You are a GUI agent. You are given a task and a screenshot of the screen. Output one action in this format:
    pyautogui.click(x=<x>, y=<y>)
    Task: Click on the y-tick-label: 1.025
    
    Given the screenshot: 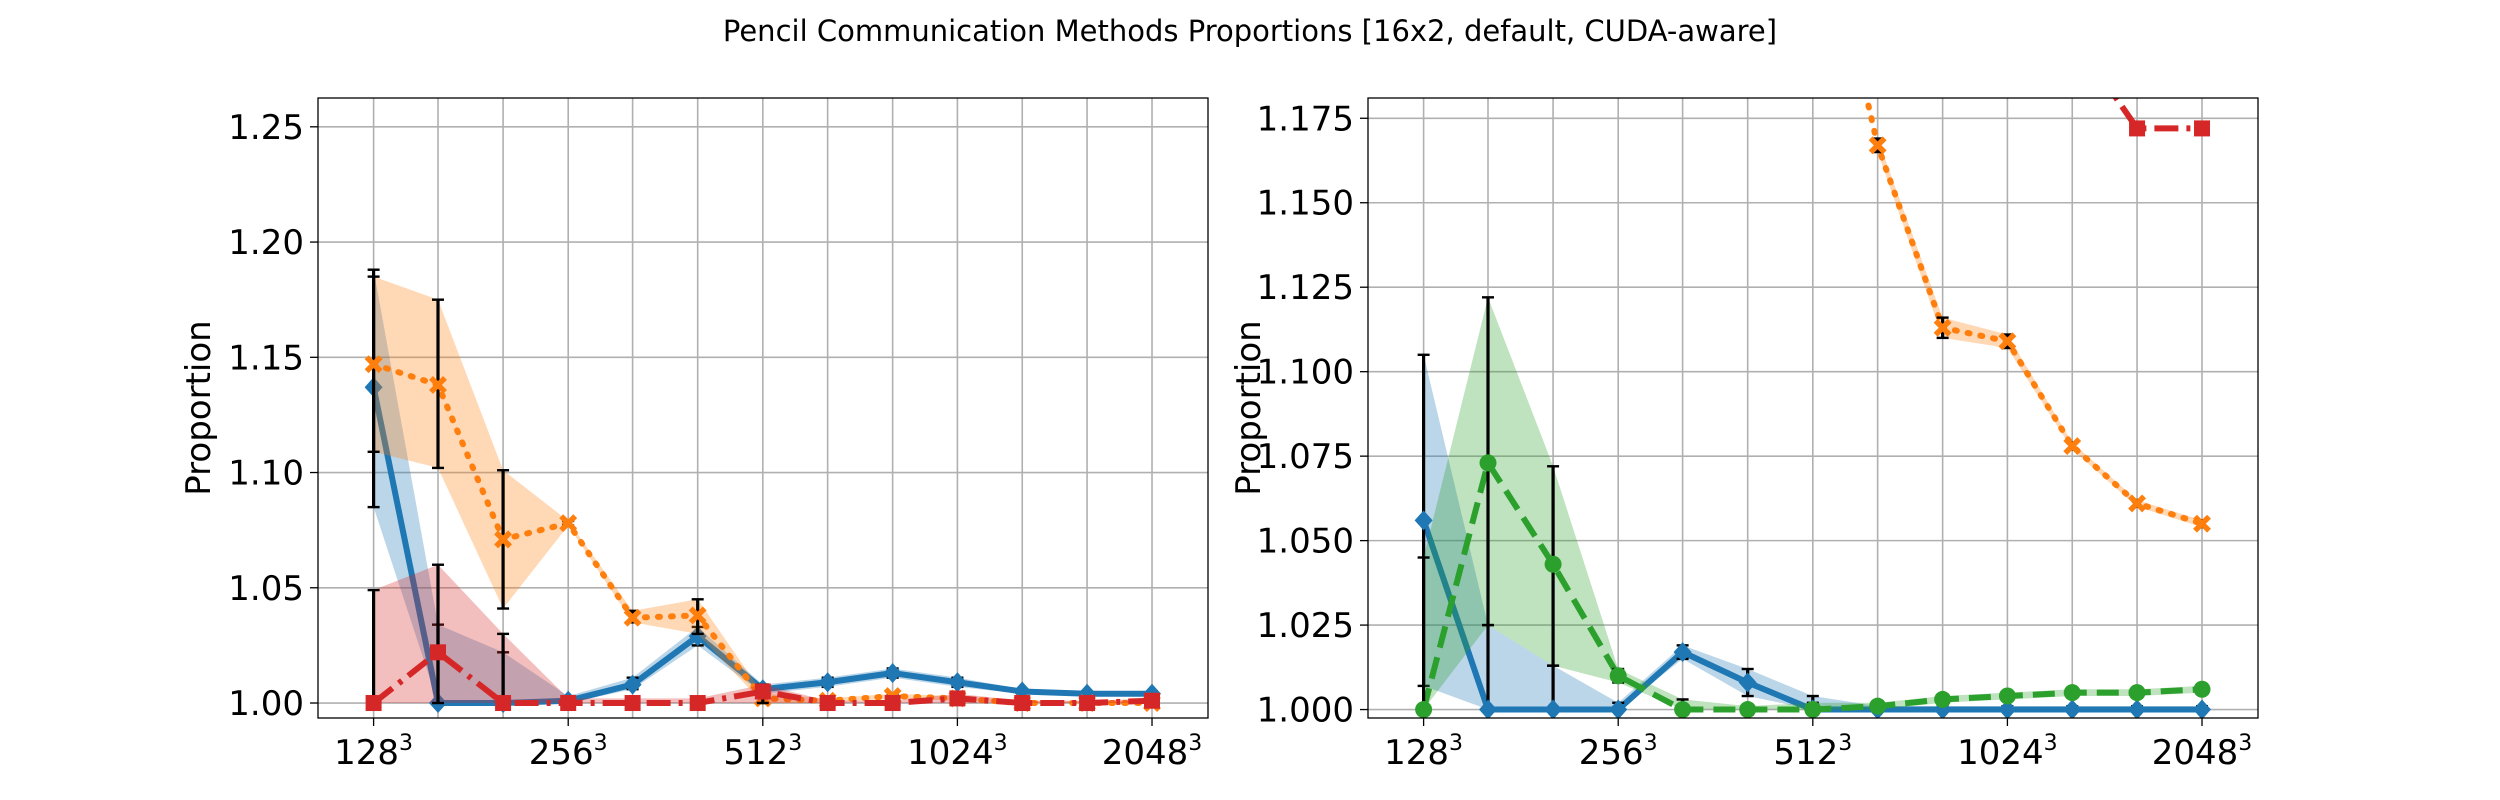 What is the action you would take?
    pyautogui.click(x=1305, y=626)
    